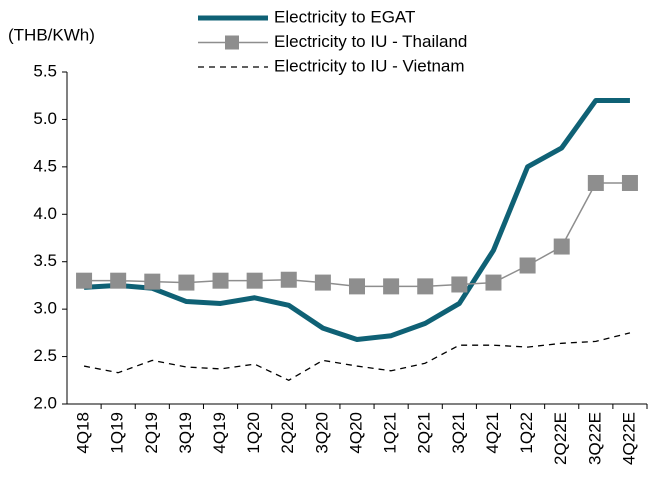  Describe the element at coordinates (151, 433) in the screenshot. I see `x-tick-label: 2Q19` at that location.